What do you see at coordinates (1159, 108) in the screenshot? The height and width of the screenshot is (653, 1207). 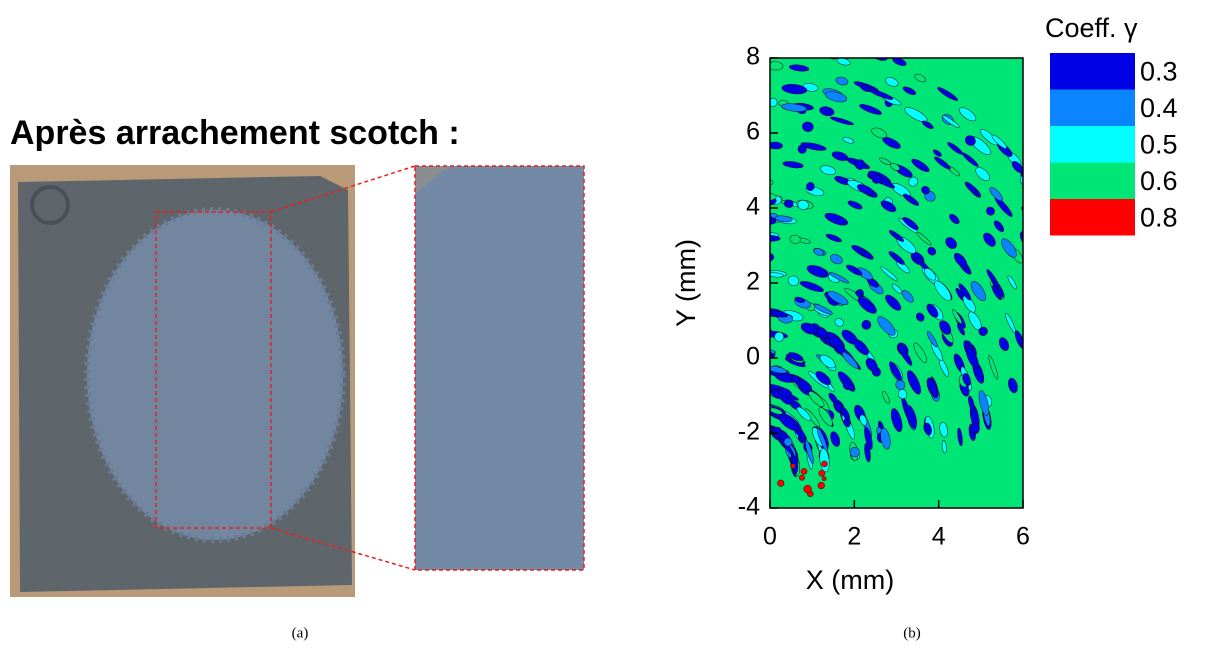 I see `legend-label: 0.4` at bounding box center [1159, 108].